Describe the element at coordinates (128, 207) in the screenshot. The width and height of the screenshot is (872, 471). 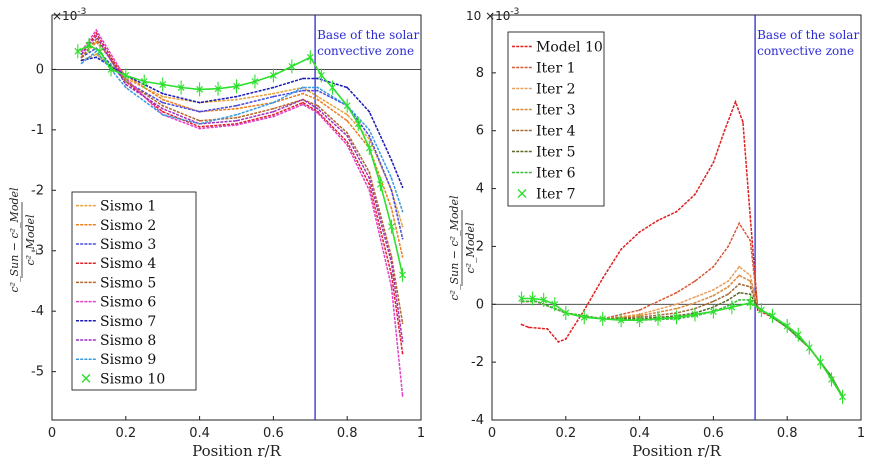
I see `legend-label: Sismo 1` at that location.